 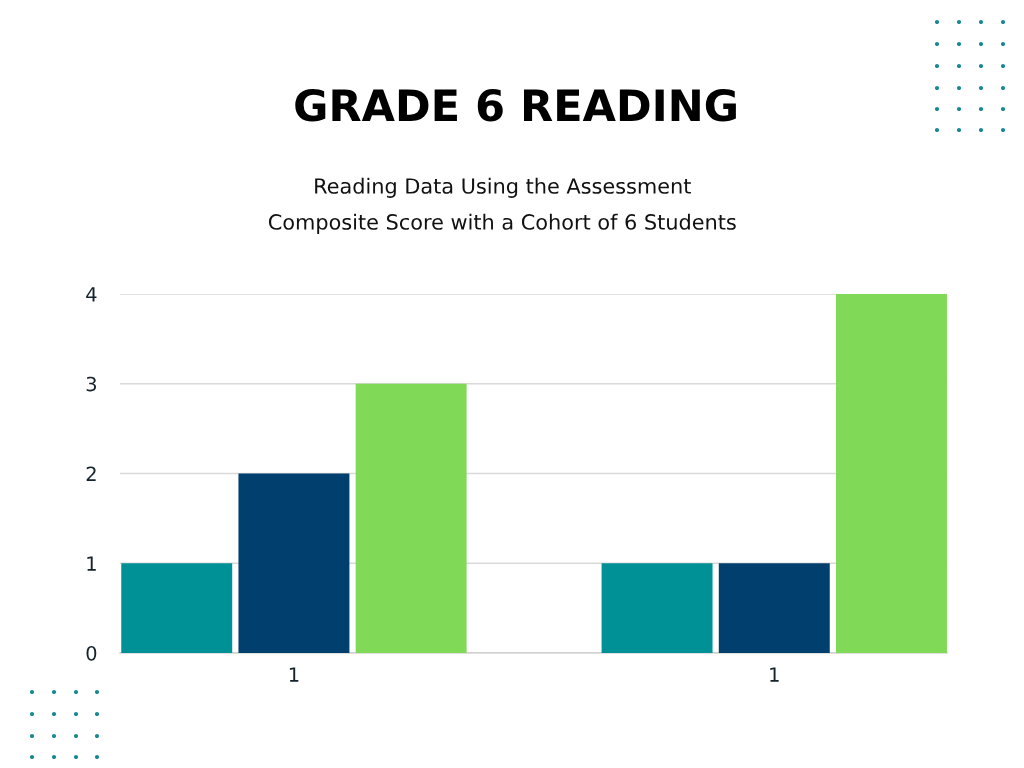 I want to click on y-tick-label: 2, so click(x=91, y=473).